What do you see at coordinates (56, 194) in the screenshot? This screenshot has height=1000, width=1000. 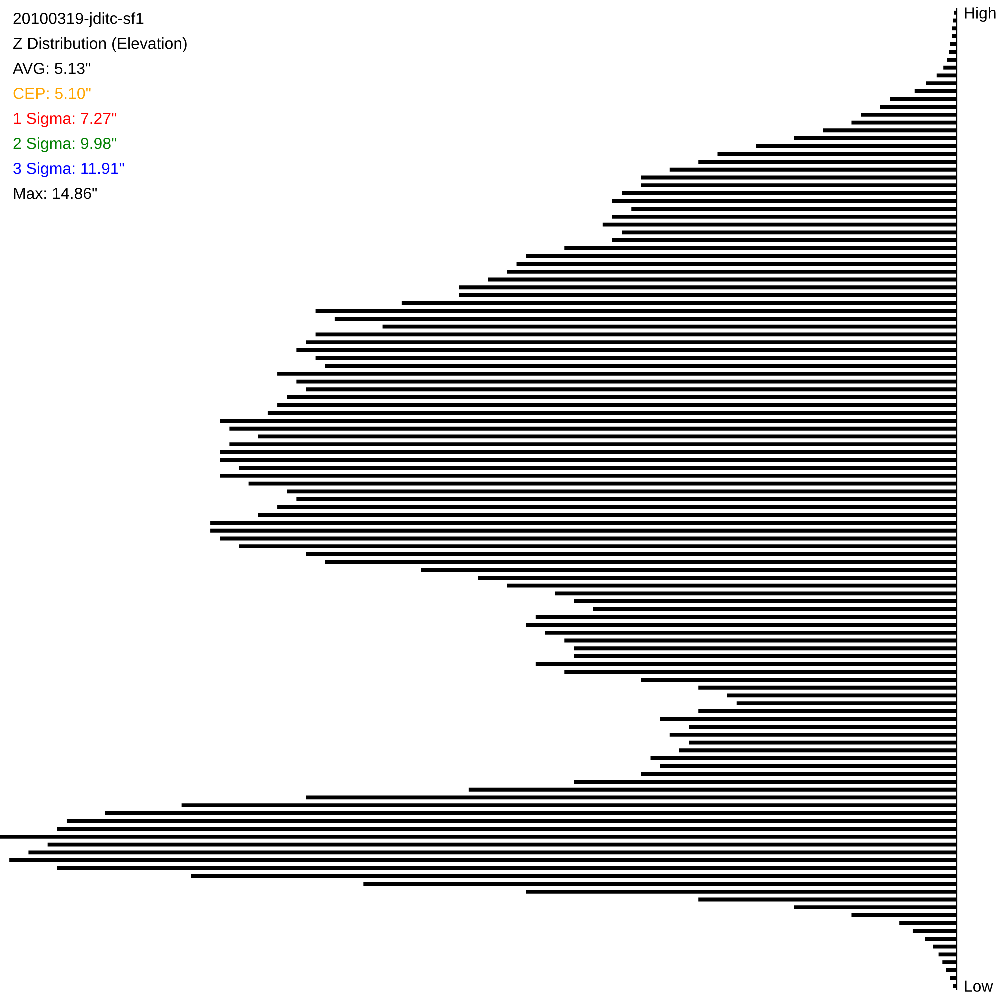 I see `annotation: Max: 14.86"` at bounding box center [56, 194].